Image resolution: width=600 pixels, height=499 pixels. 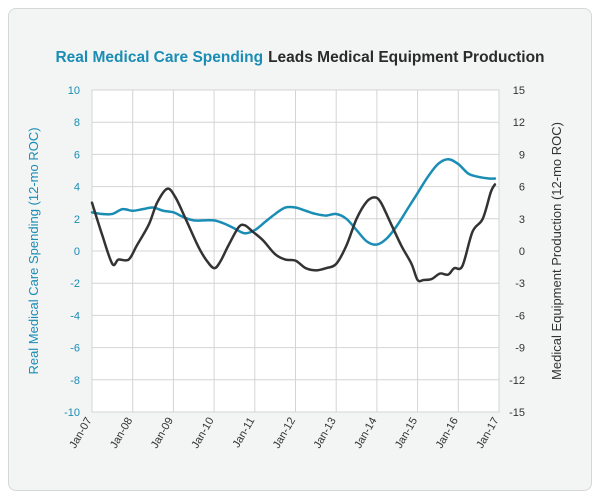 I want to click on x-tick-label: Jan-09, so click(x=162, y=433).